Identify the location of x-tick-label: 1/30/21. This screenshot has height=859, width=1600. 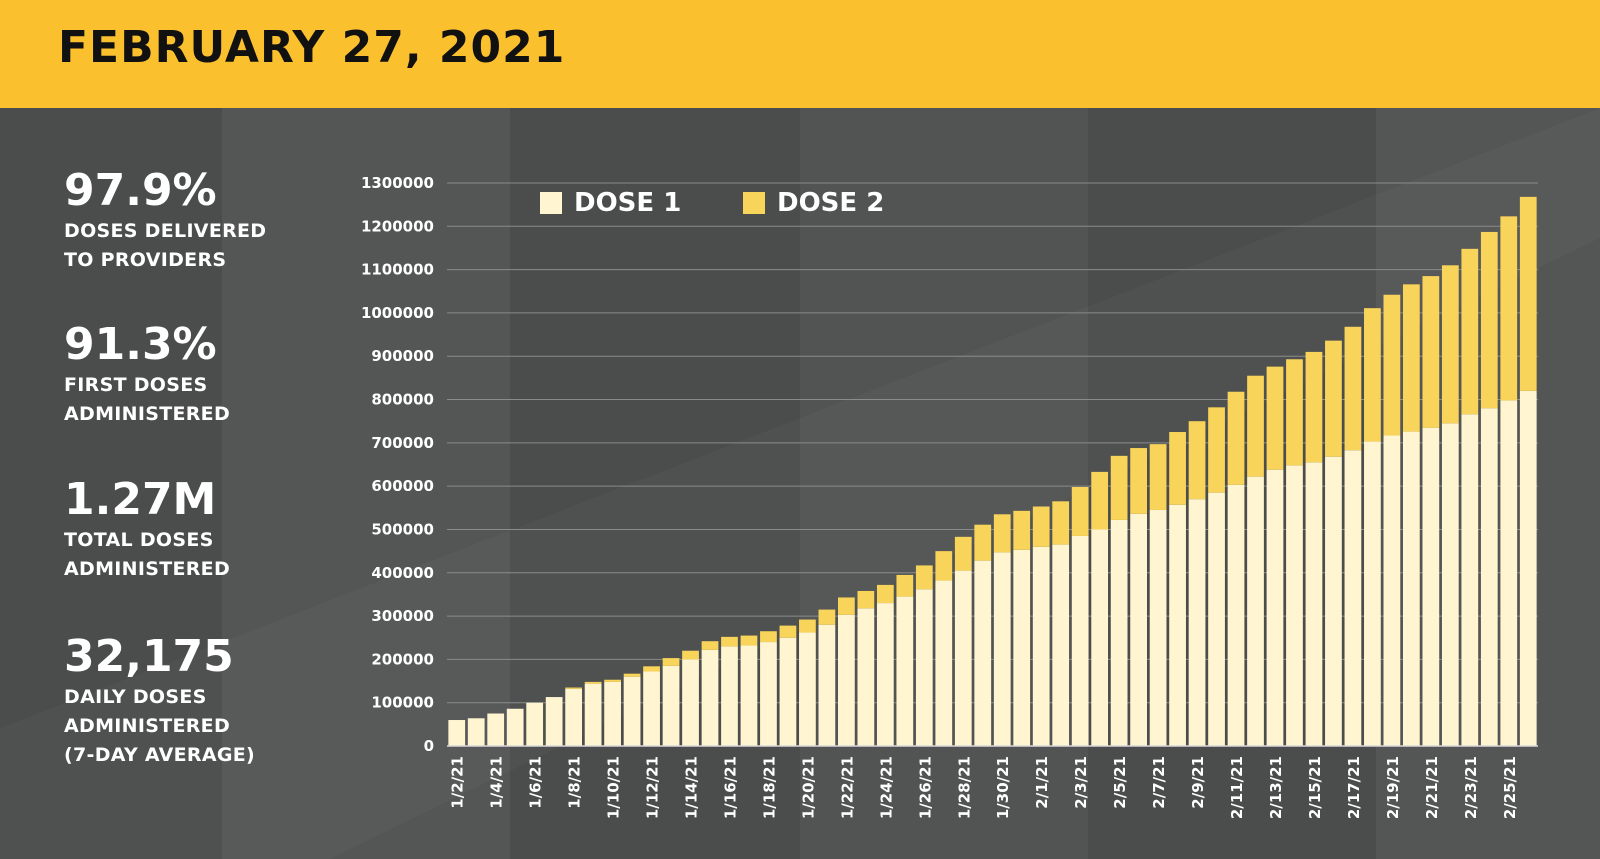
(1003, 787).